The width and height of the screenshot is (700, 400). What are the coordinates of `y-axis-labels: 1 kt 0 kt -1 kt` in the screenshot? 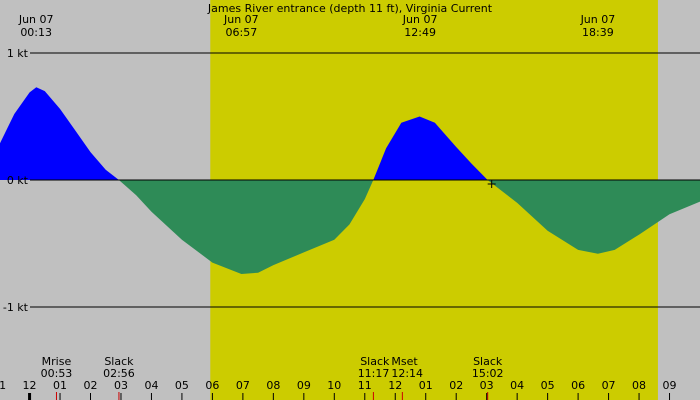 It's located at (16, 180).